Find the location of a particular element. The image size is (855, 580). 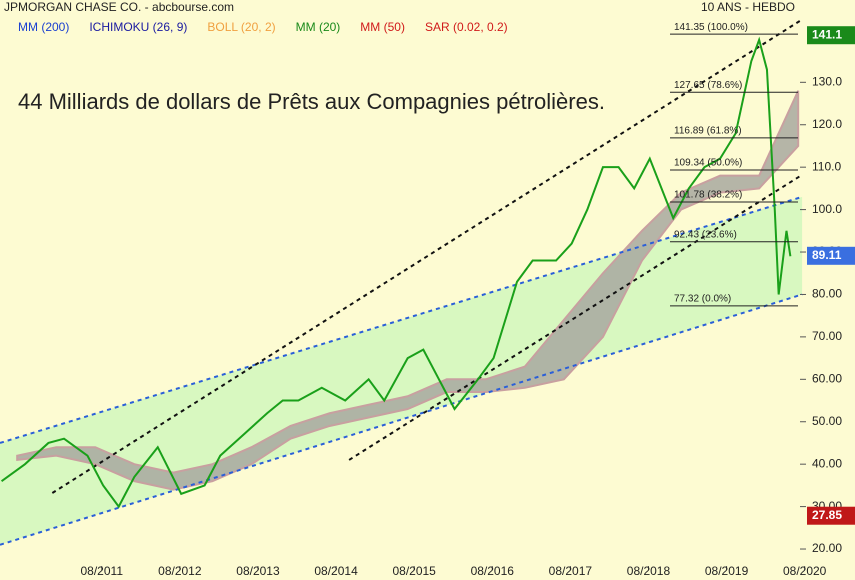

x-tick-label: 08/2013 is located at coordinates (258, 571).